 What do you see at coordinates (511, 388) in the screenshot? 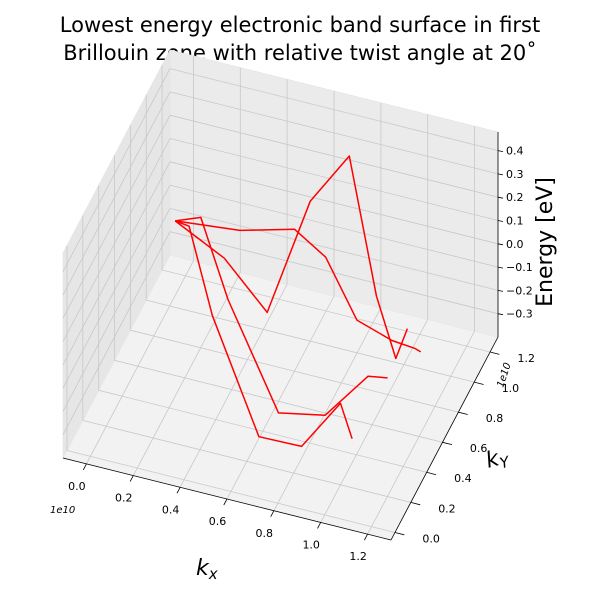
I see `y-tick-label-5: 1.0` at bounding box center [511, 388].